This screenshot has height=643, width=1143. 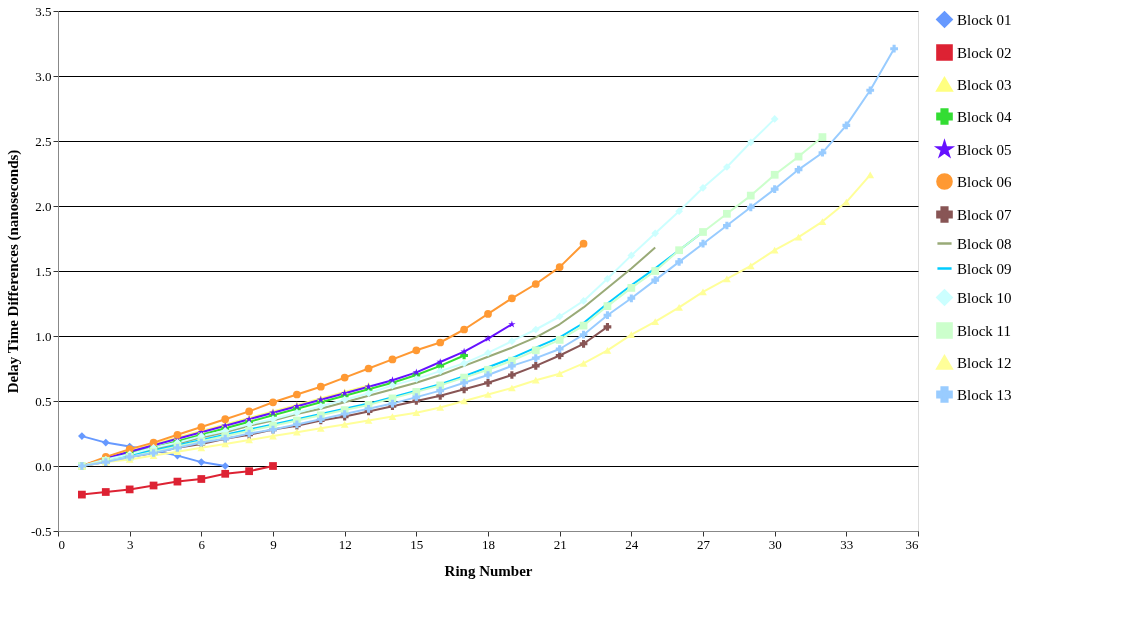 What do you see at coordinates (41, 531) in the screenshot?
I see `y-tick-label: -0.5` at bounding box center [41, 531].